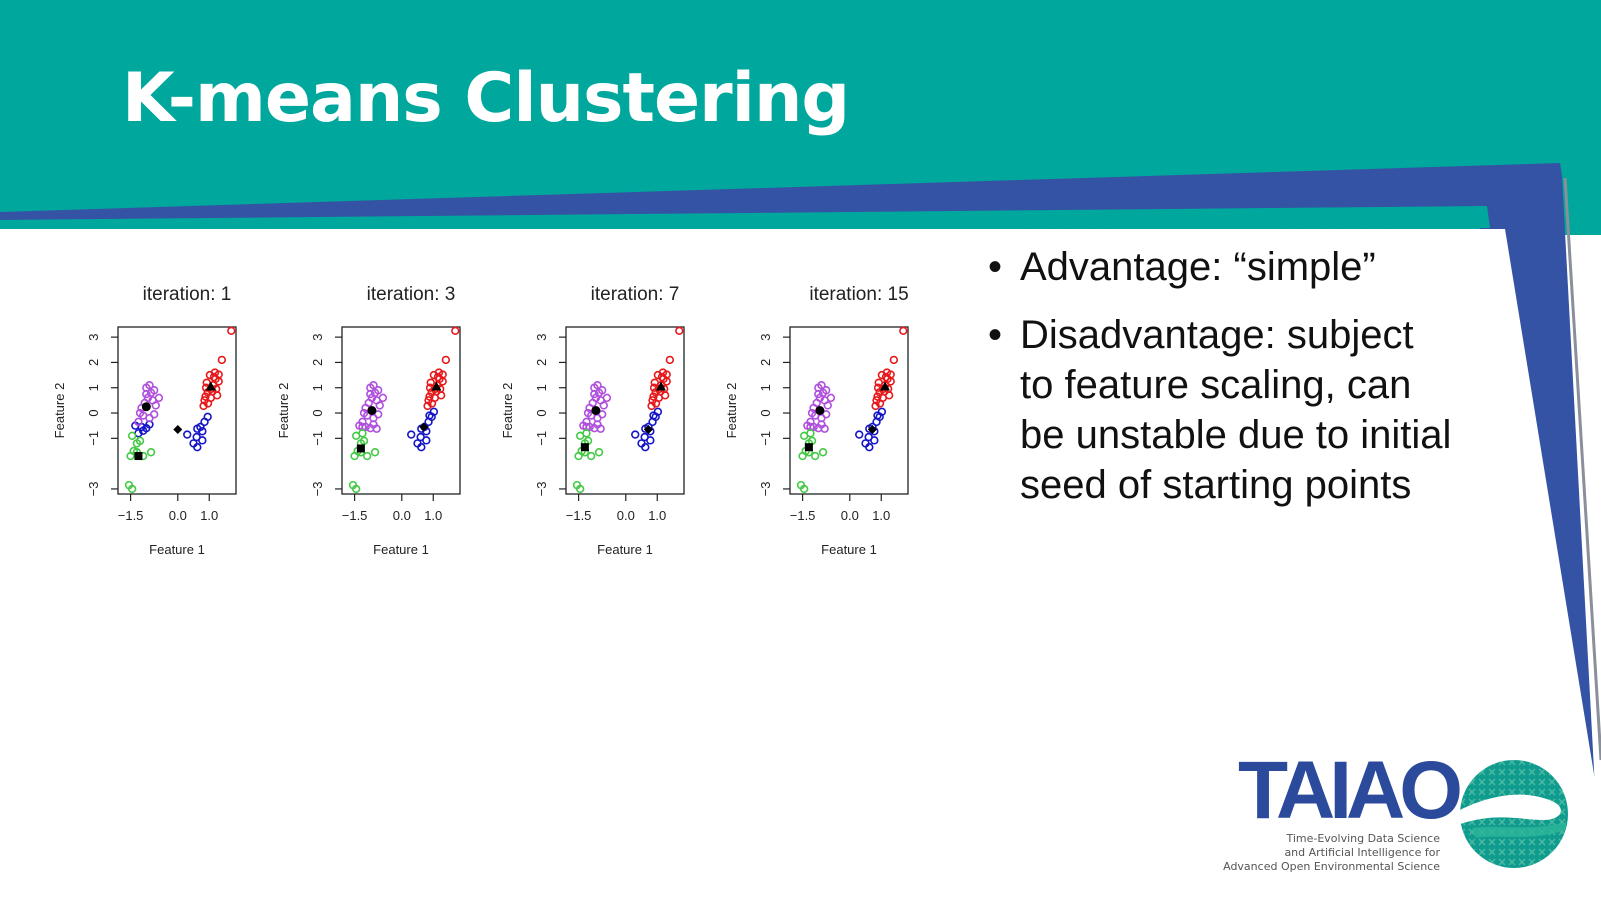  What do you see at coordinates (745, 218) in the screenshot?
I see `header-teal-strip` at bounding box center [745, 218].